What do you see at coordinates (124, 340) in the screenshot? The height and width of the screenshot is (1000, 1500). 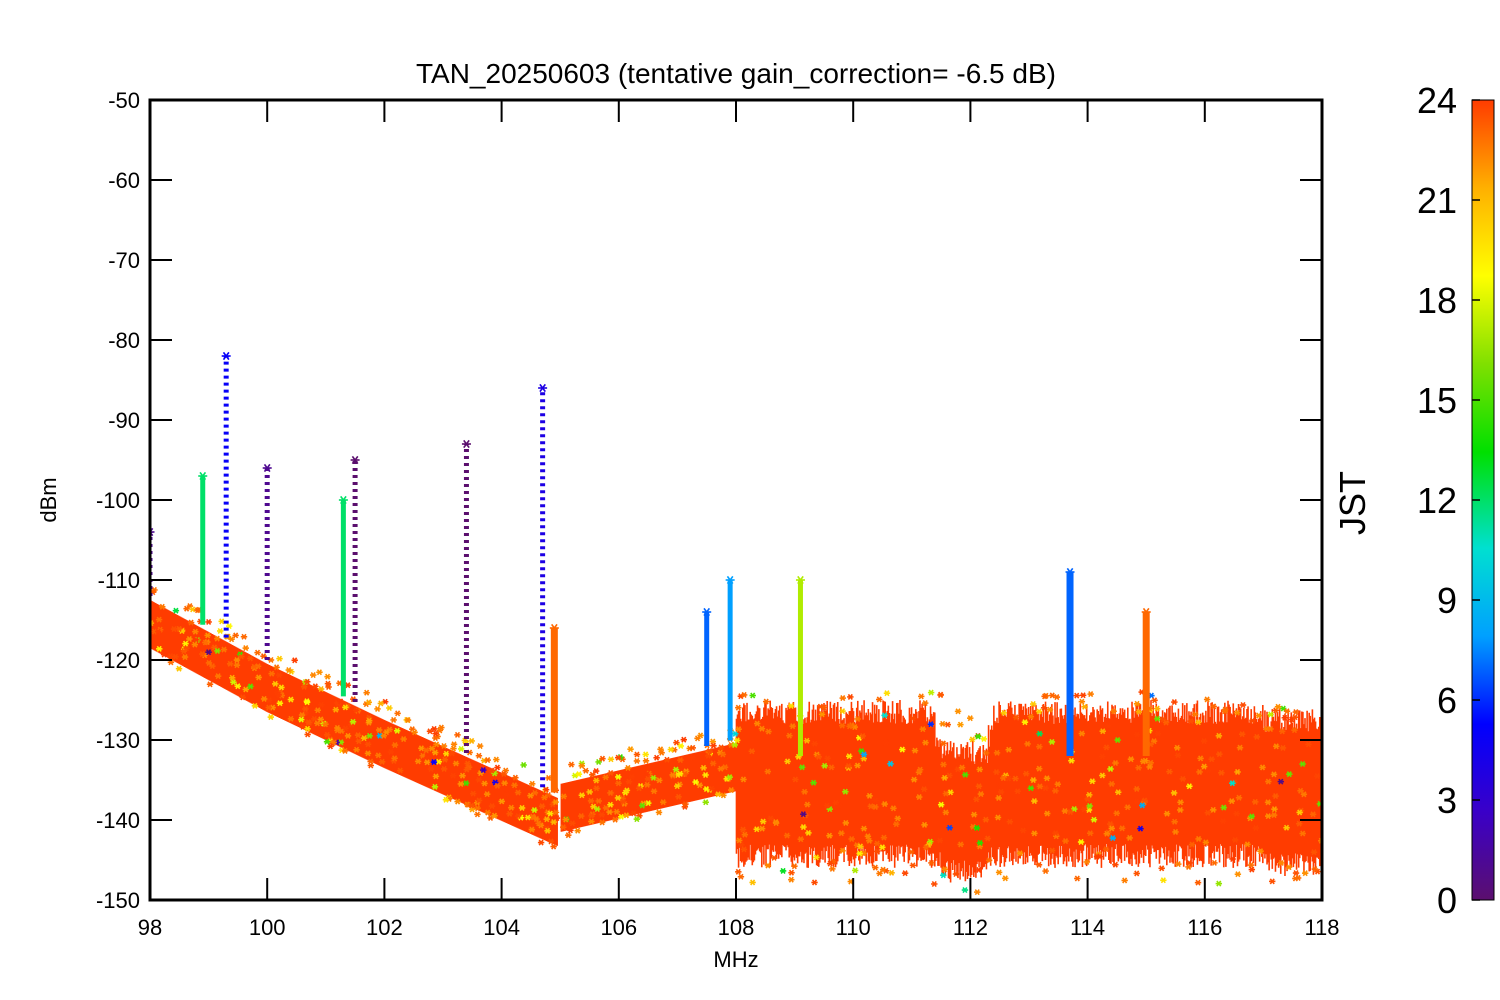 I see `y-tick-label: -80` at bounding box center [124, 340].